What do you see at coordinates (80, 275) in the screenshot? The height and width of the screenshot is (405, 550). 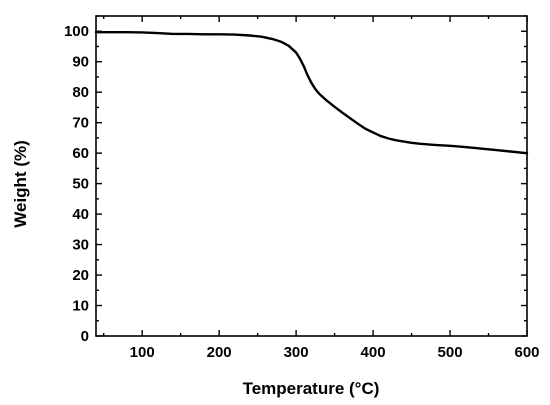 I see `y-tick-label: 20` at bounding box center [80, 275].